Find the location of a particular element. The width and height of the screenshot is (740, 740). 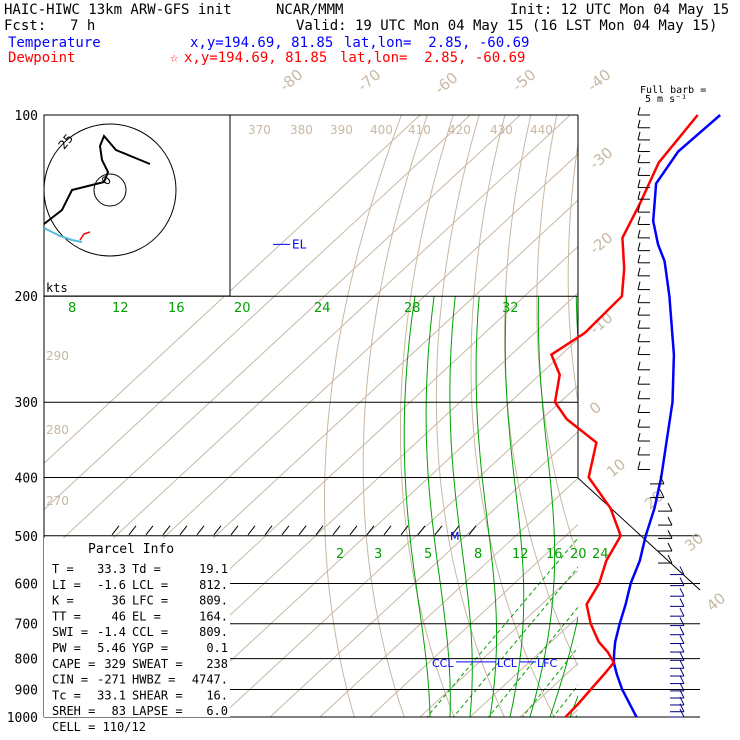

lfc-label: LFC is located at coordinates (547, 663).